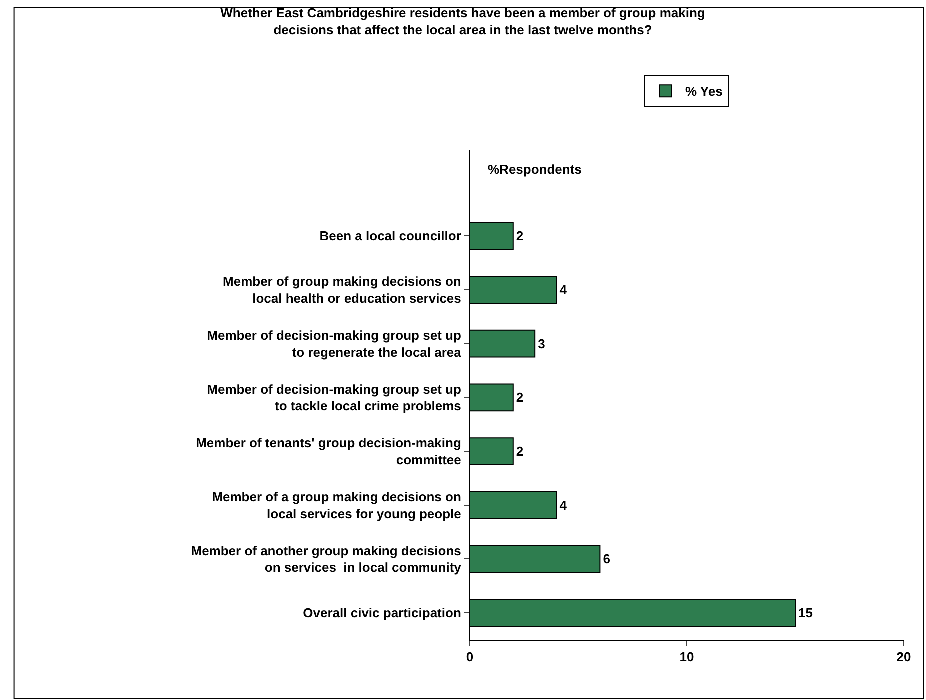 The image size is (926, 700). I want to click on x-tick-label: 20, so click(904, 657).